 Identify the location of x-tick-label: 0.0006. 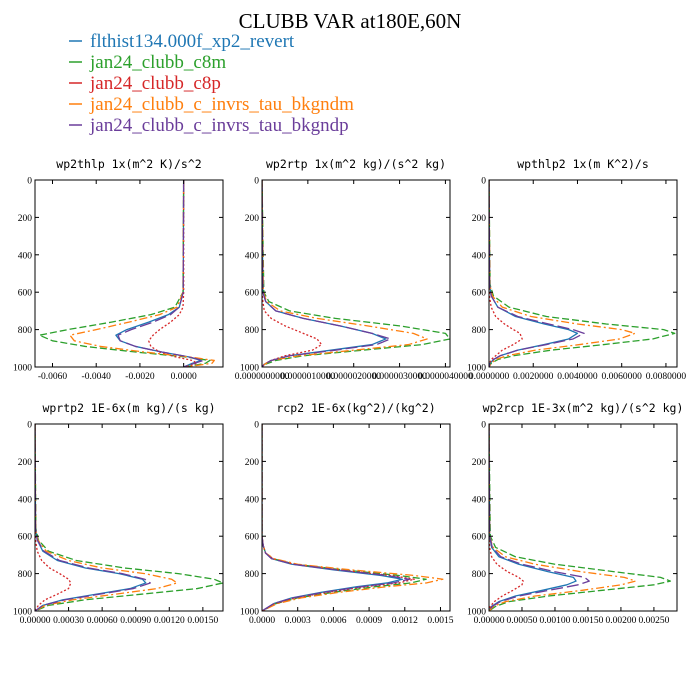
(333, 621).